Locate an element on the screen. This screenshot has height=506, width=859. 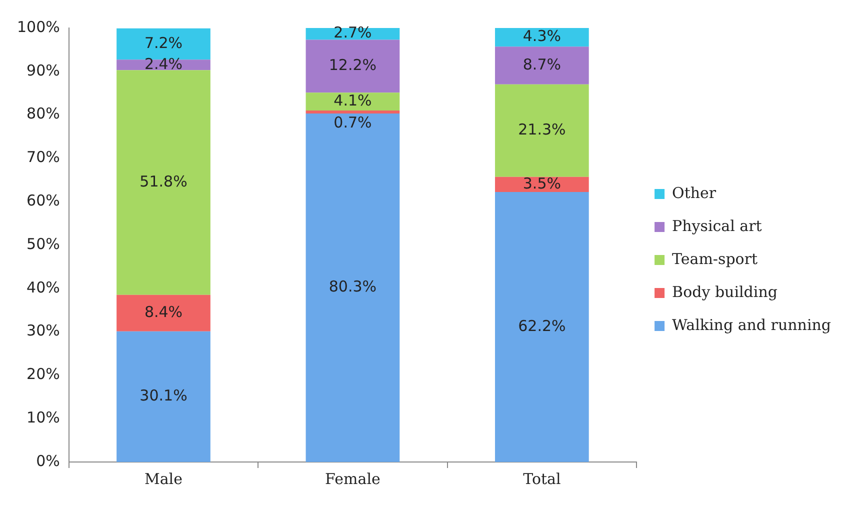
y-tick-label: 10% is located at coordinates (43, 417).